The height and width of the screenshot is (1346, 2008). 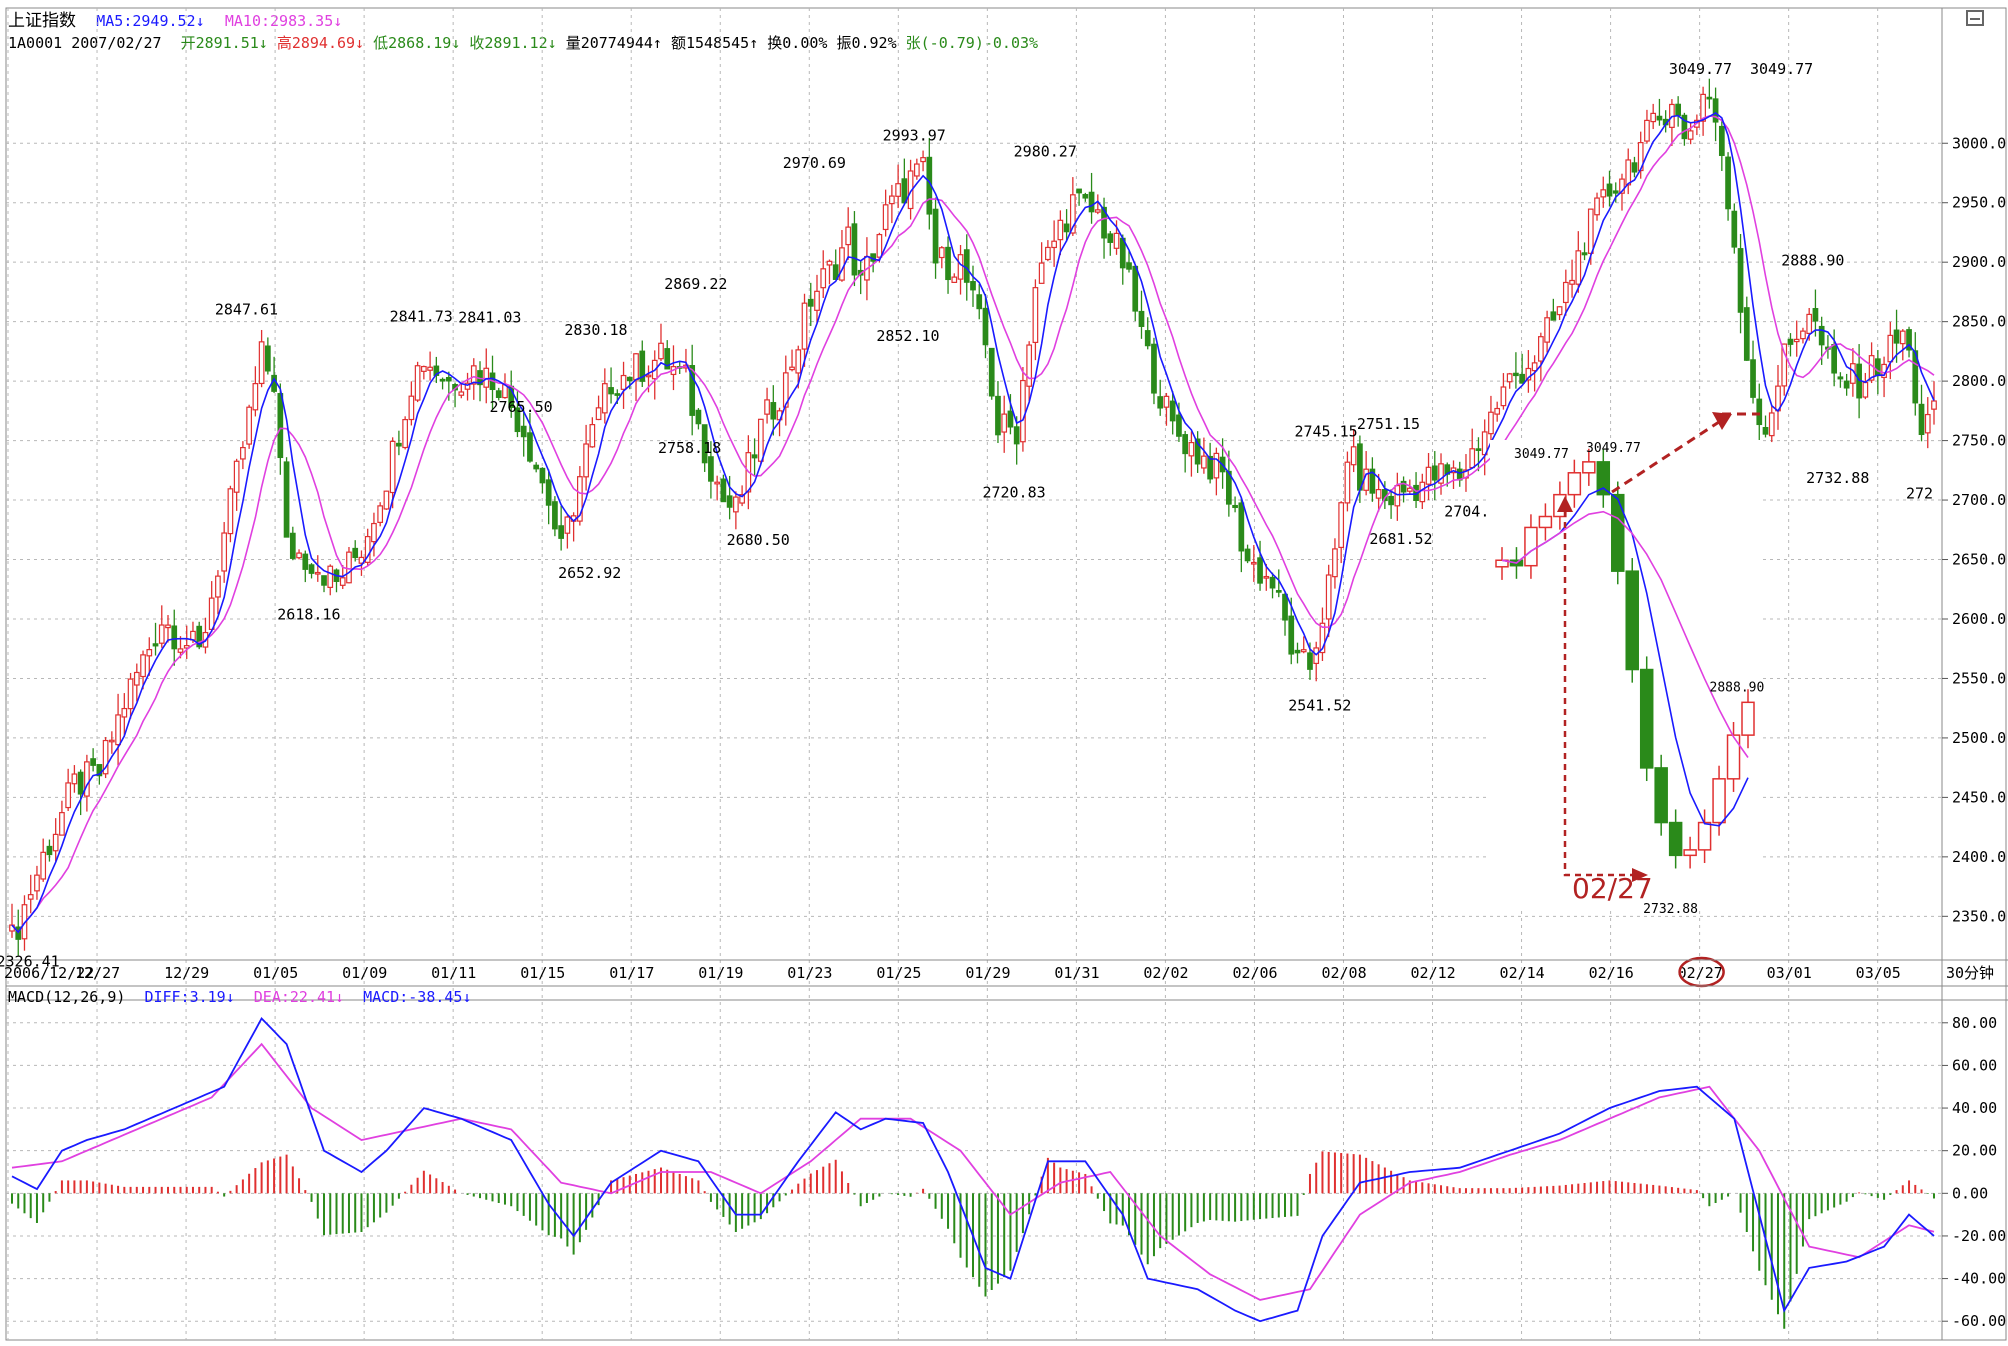 I want to click on close-value: 收2891.12↓, so click(x=513, y=43).